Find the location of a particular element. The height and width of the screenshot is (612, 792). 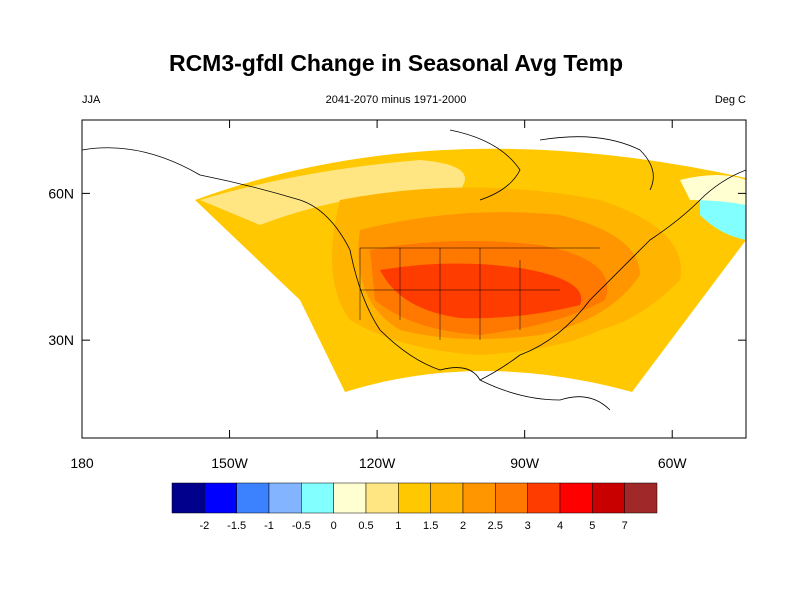

field-cool-north is located at coordinates (332, 192).